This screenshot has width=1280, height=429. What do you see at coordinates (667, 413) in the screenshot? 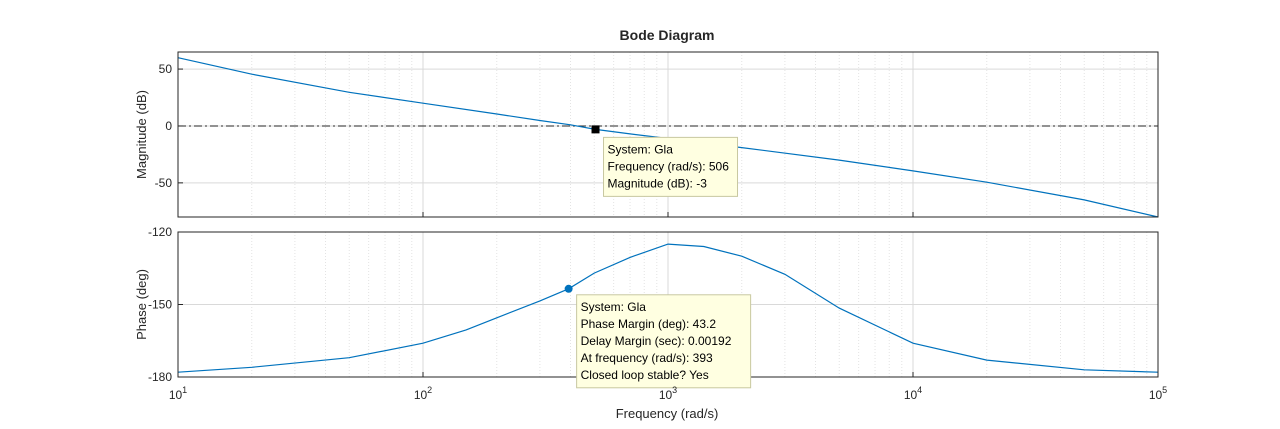
I see `x-axis-label: Frequency (rad/s)` at bounding box center [667, 413].